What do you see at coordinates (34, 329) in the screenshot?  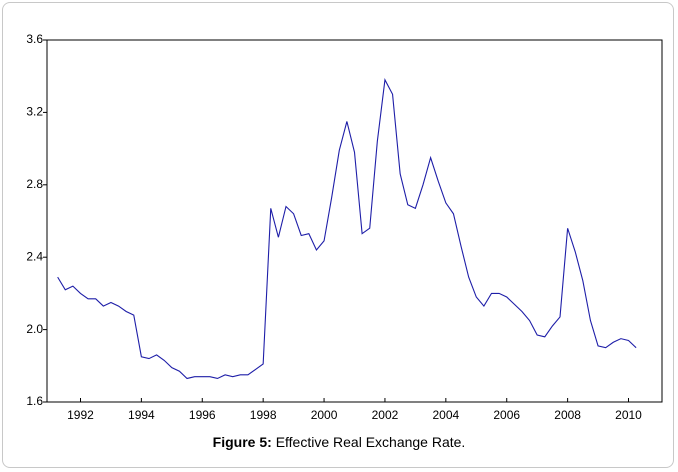 I see `y-tick-label: 2.0` at bounding box center [34, 329].